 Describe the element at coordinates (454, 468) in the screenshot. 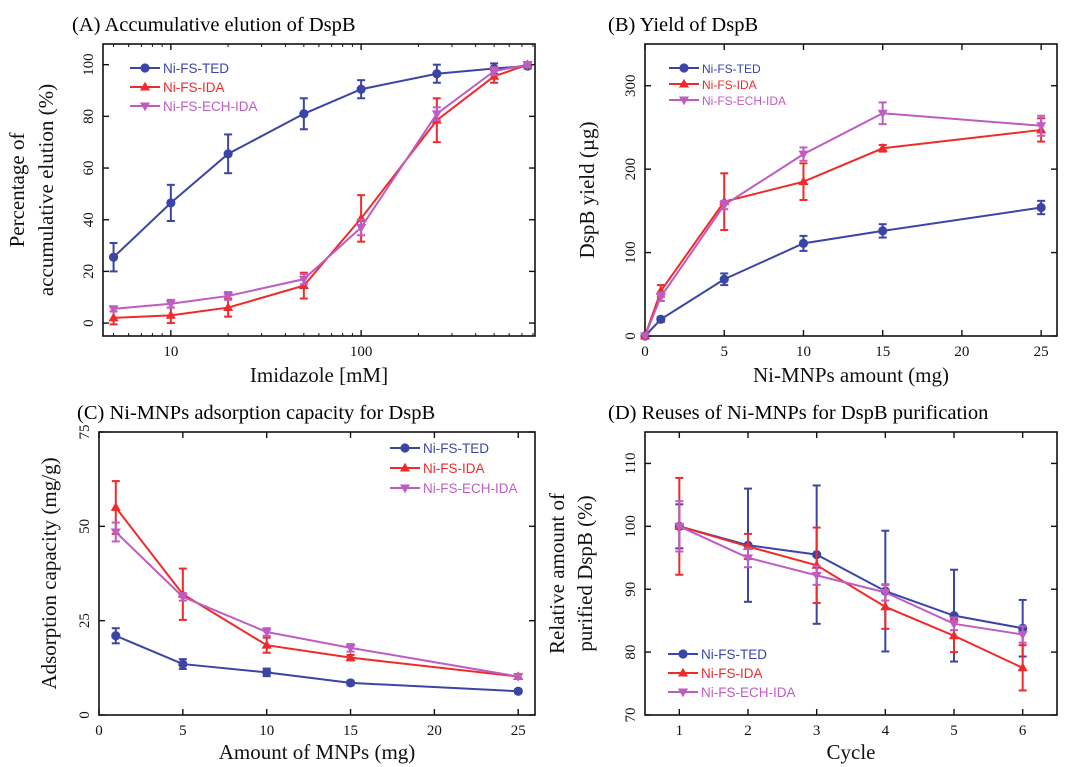

I see `panel-c-legend-label: Ni-FS-IDA` at that location.